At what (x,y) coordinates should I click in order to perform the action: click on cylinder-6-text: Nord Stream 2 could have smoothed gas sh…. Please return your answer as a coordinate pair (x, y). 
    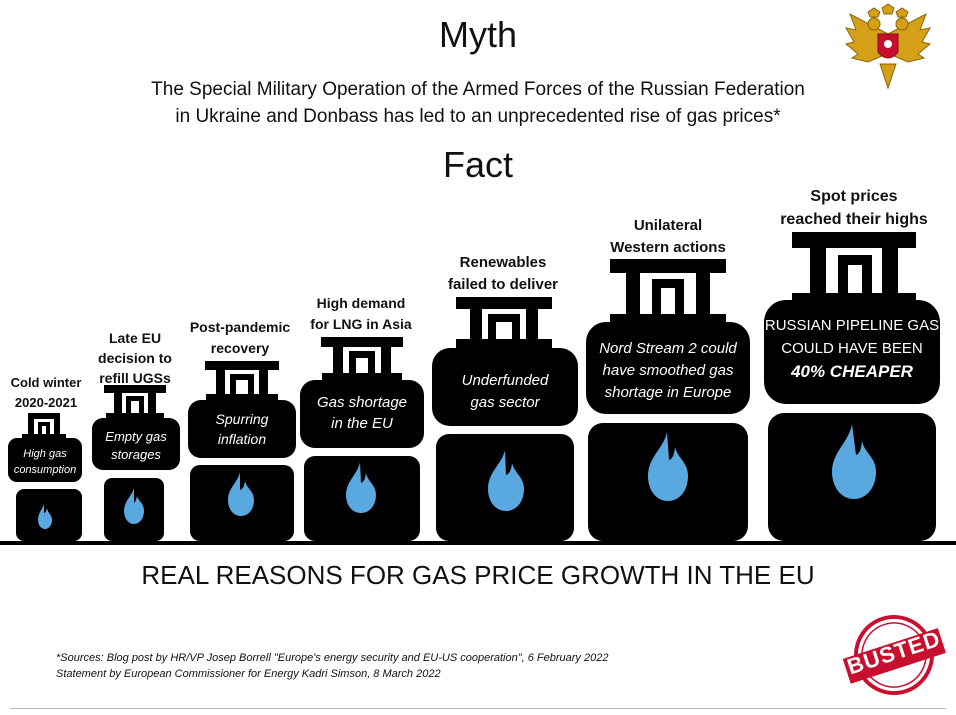
    Looking at the image, I should click on (668, 370).